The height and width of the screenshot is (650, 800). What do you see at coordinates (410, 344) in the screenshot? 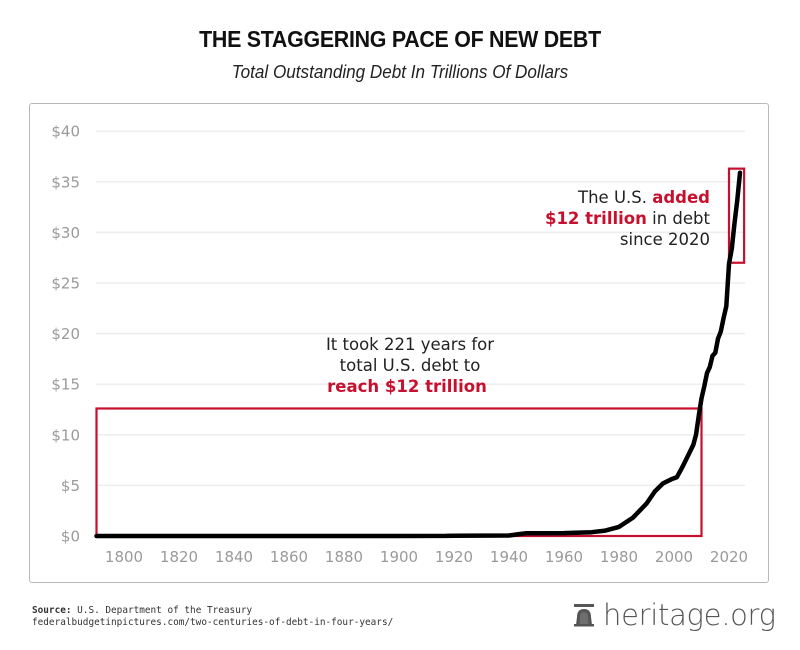
I see `left-annotation-line1: It took 221 years for` at bounding box center [410, 344].